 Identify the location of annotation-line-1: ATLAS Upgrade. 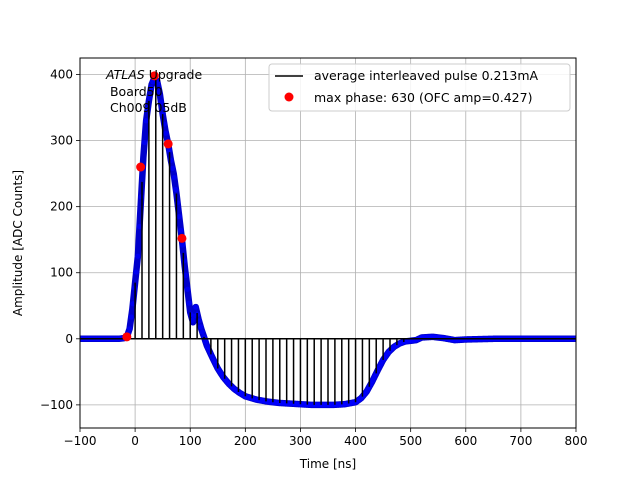
(153, 74).